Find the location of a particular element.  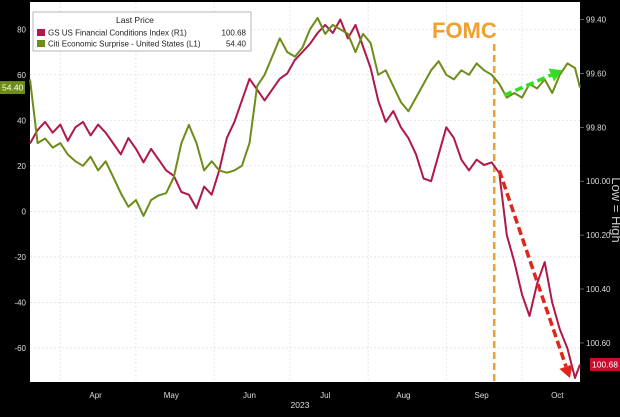

annotation-layer-front is located at coordinates (535, 223).